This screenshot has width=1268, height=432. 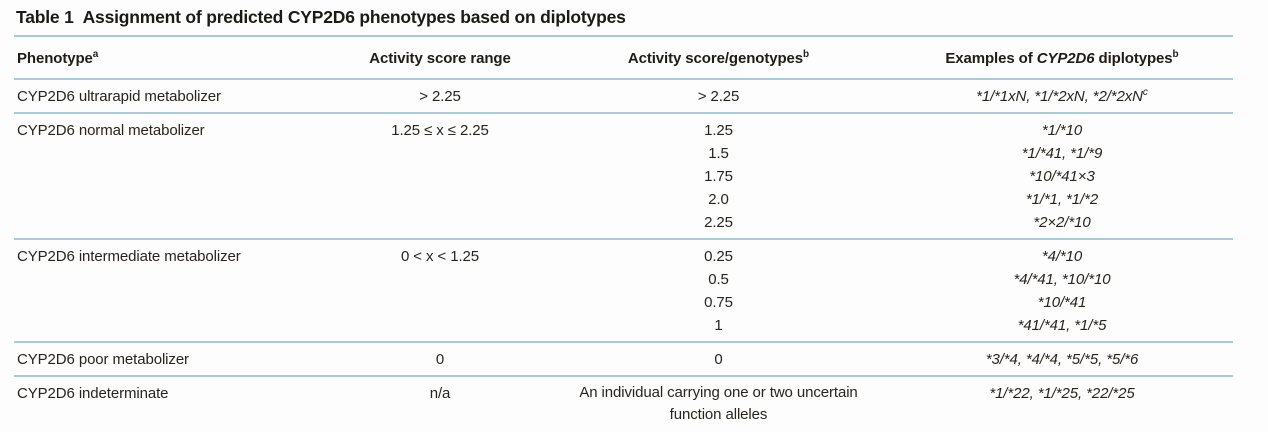 What do you see at coordinates (1062, 256) in the screenshot?
I see `example-line: *4/*10` at bounding box center [1062, 256].